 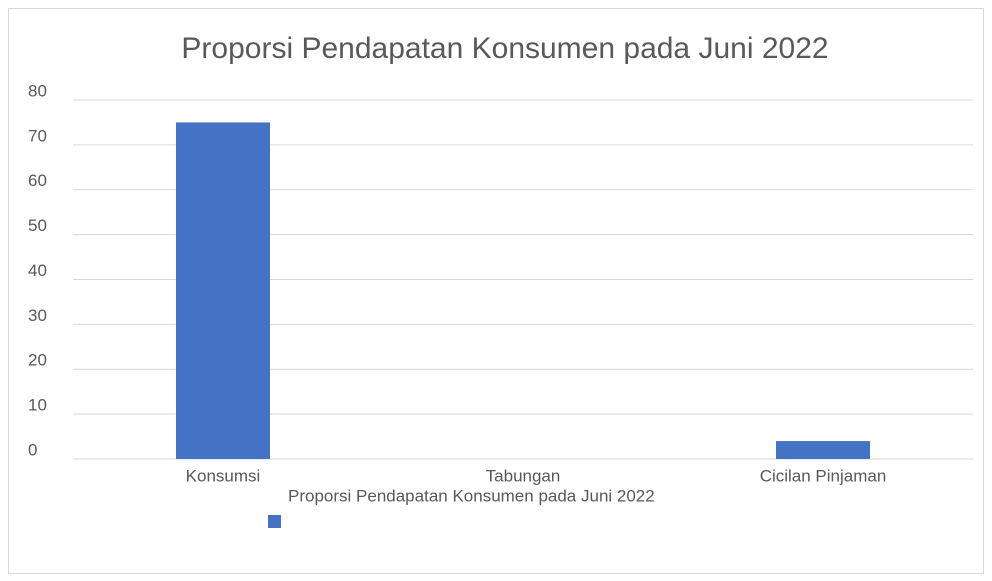 I want to click on y-tick-label: 10, so click(x=37, y=405).